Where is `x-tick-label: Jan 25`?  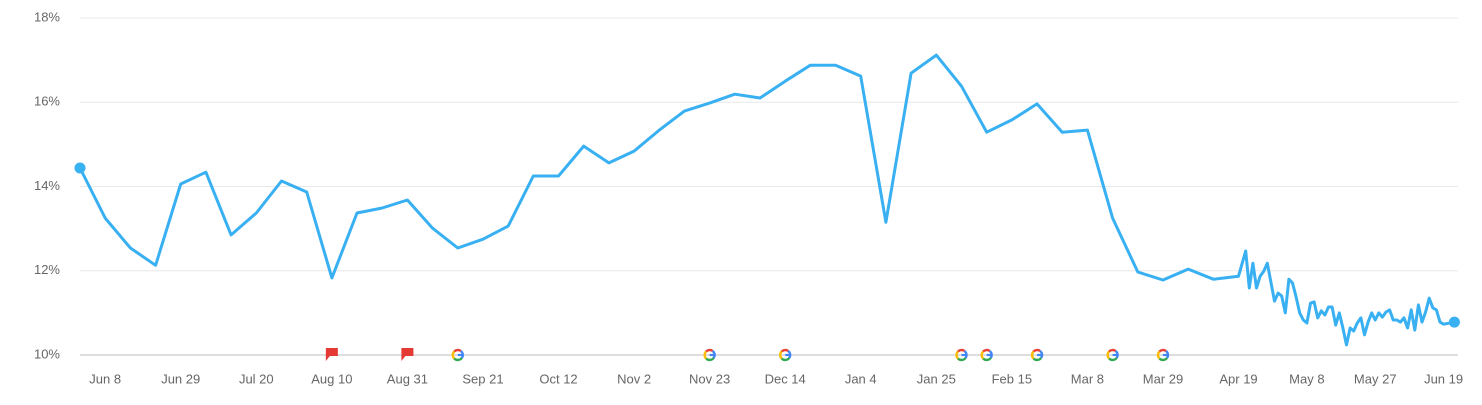 x-tick-label: Jan 25 is located at coordinates (936, 378).